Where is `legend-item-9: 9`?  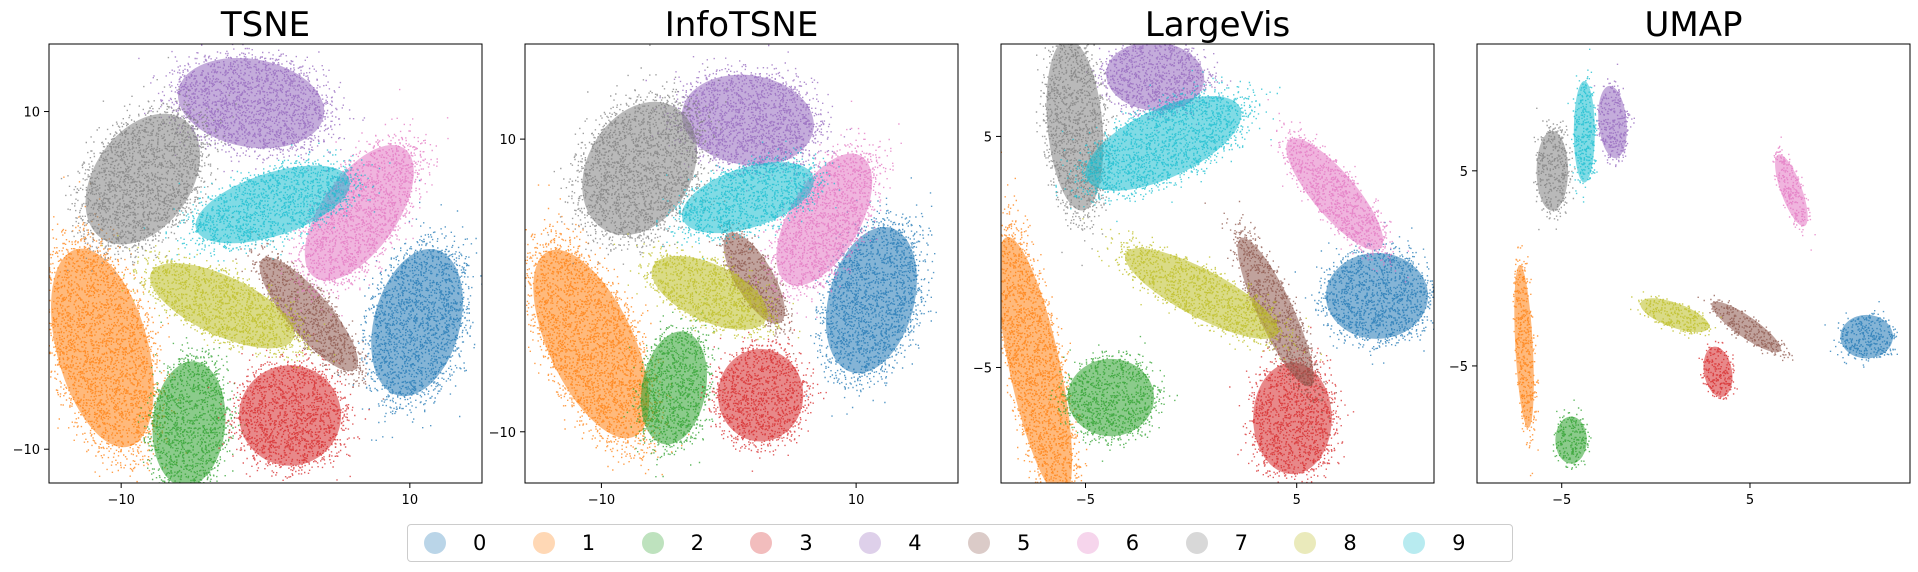 legend-item-9: 9 is located at coordinates (1457, 543).